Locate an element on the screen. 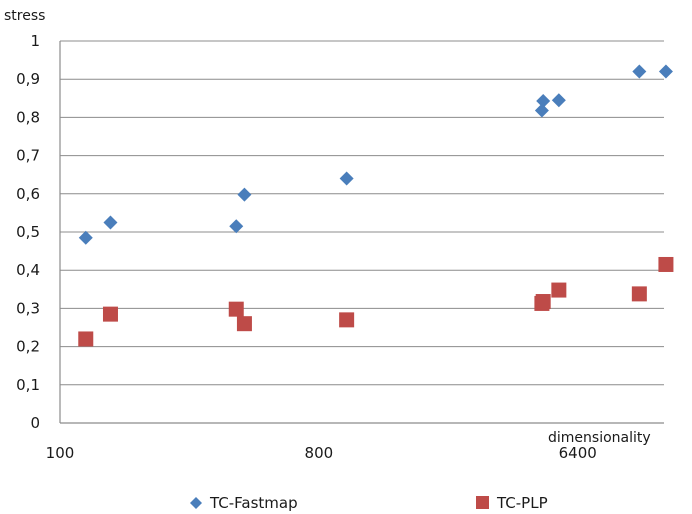 The image size is (692, 514). y-tick-label: 0,3 is located at coordinates (28, 308).